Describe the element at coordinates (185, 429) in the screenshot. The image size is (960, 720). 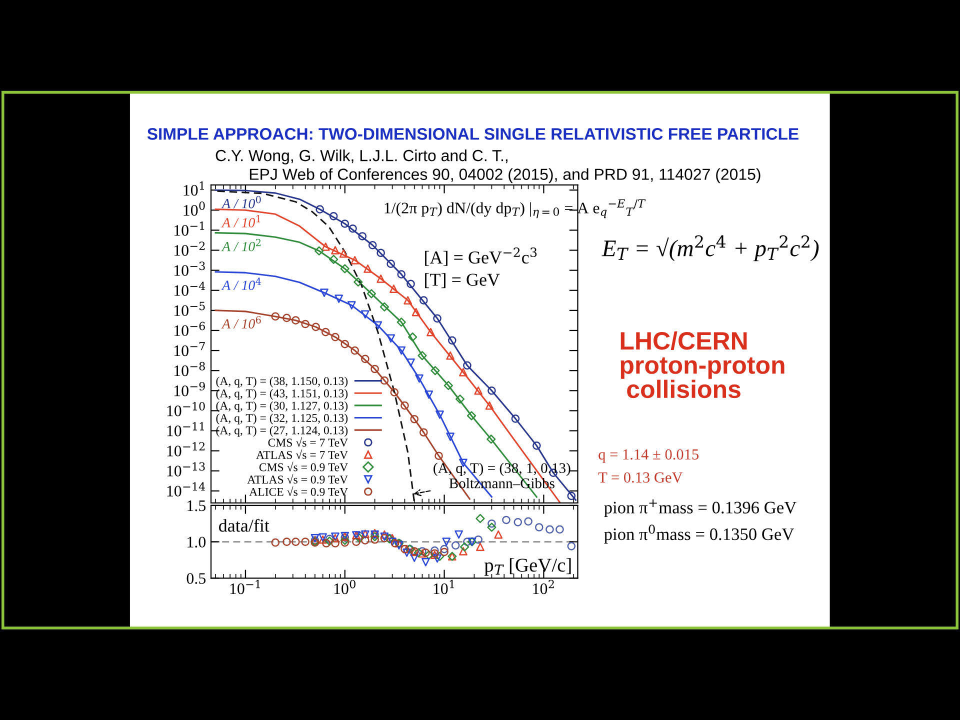
I see `y-tick-label: 10$^{−11}$` at that location.